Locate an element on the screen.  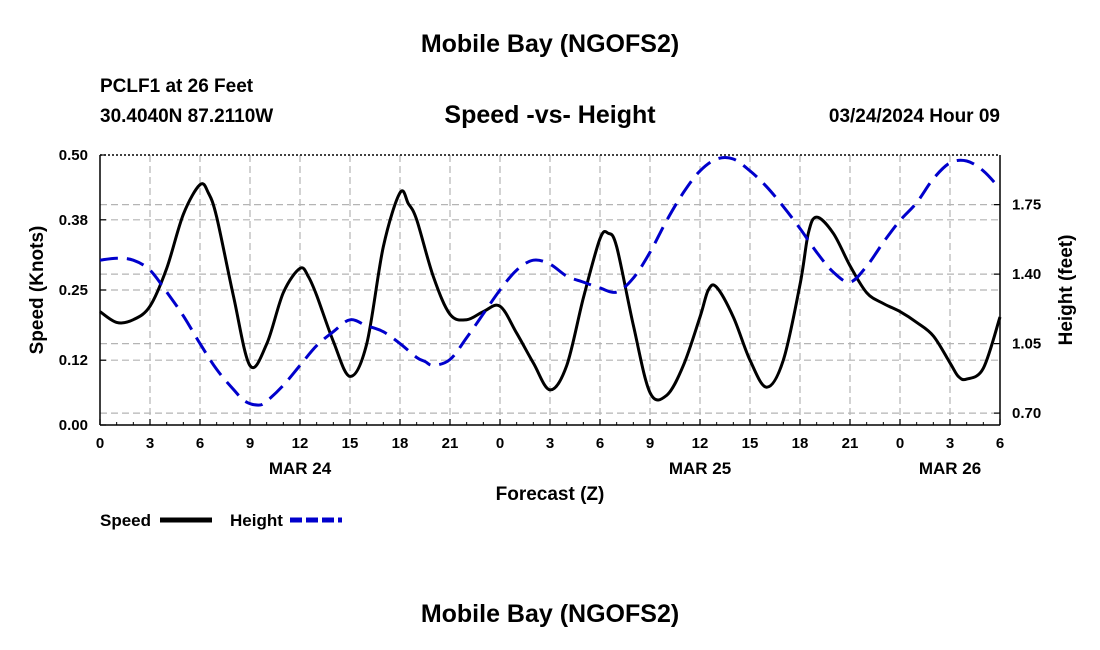
y-left-tick-label: 0.12 is located at coordinates (73, 360).